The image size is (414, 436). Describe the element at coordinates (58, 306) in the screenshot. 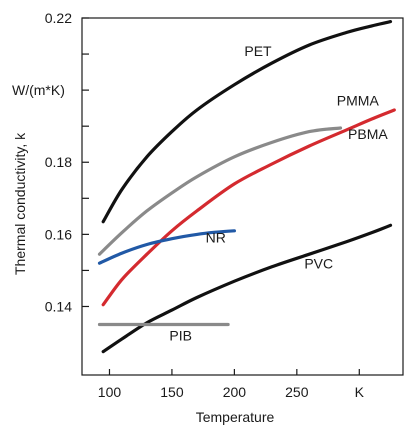

I see `y-tick-label: 0.14` at that location.